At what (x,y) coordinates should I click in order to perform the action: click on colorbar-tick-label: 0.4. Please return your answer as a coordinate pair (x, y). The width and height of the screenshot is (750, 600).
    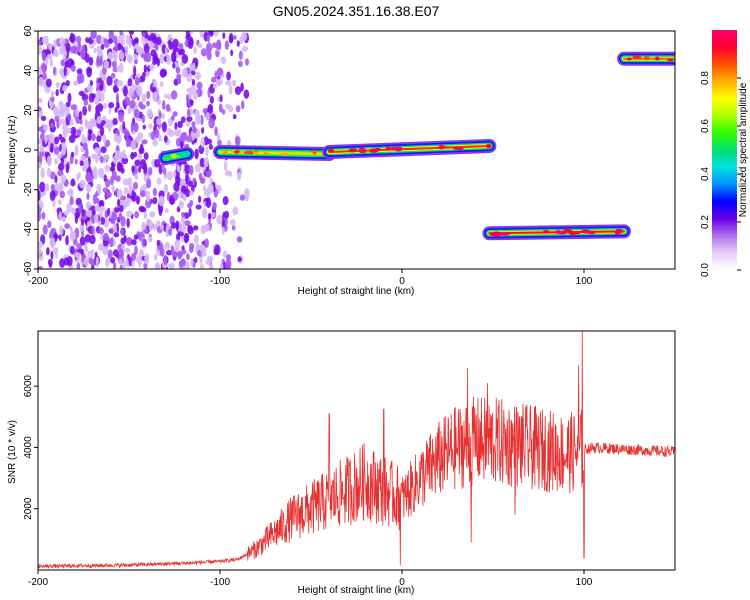
    Looking at the image, I should click on (705, 174).